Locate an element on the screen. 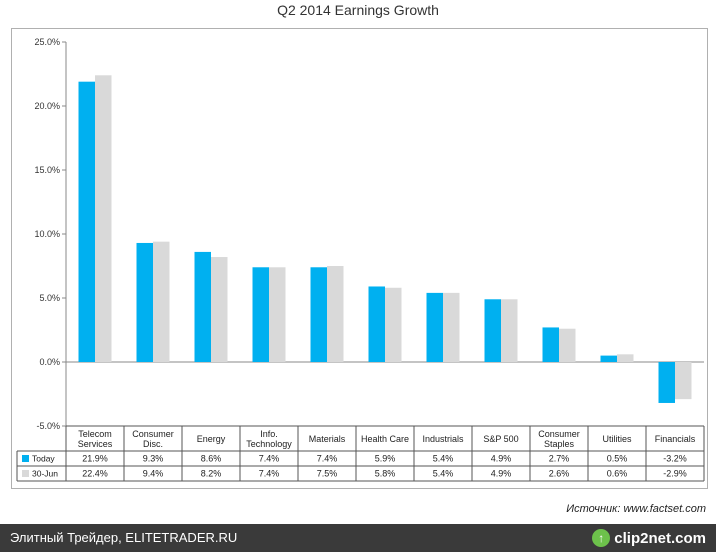 The height and width of the screenshot is (552, 716). category-label: Technology is located at coordinates (269, 444).